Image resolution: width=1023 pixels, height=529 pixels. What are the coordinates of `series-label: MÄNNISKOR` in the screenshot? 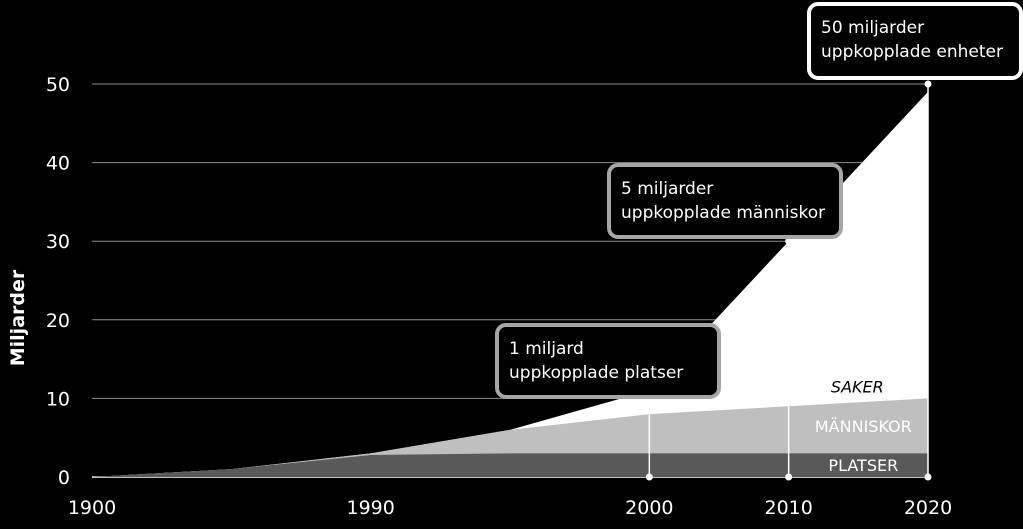 It's located at (863, 426).